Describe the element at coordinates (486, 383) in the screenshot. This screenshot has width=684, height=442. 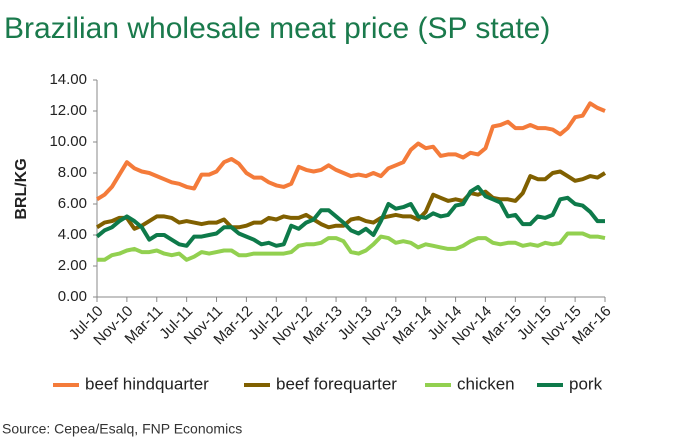
I see `legend-label: chicken` at that location.